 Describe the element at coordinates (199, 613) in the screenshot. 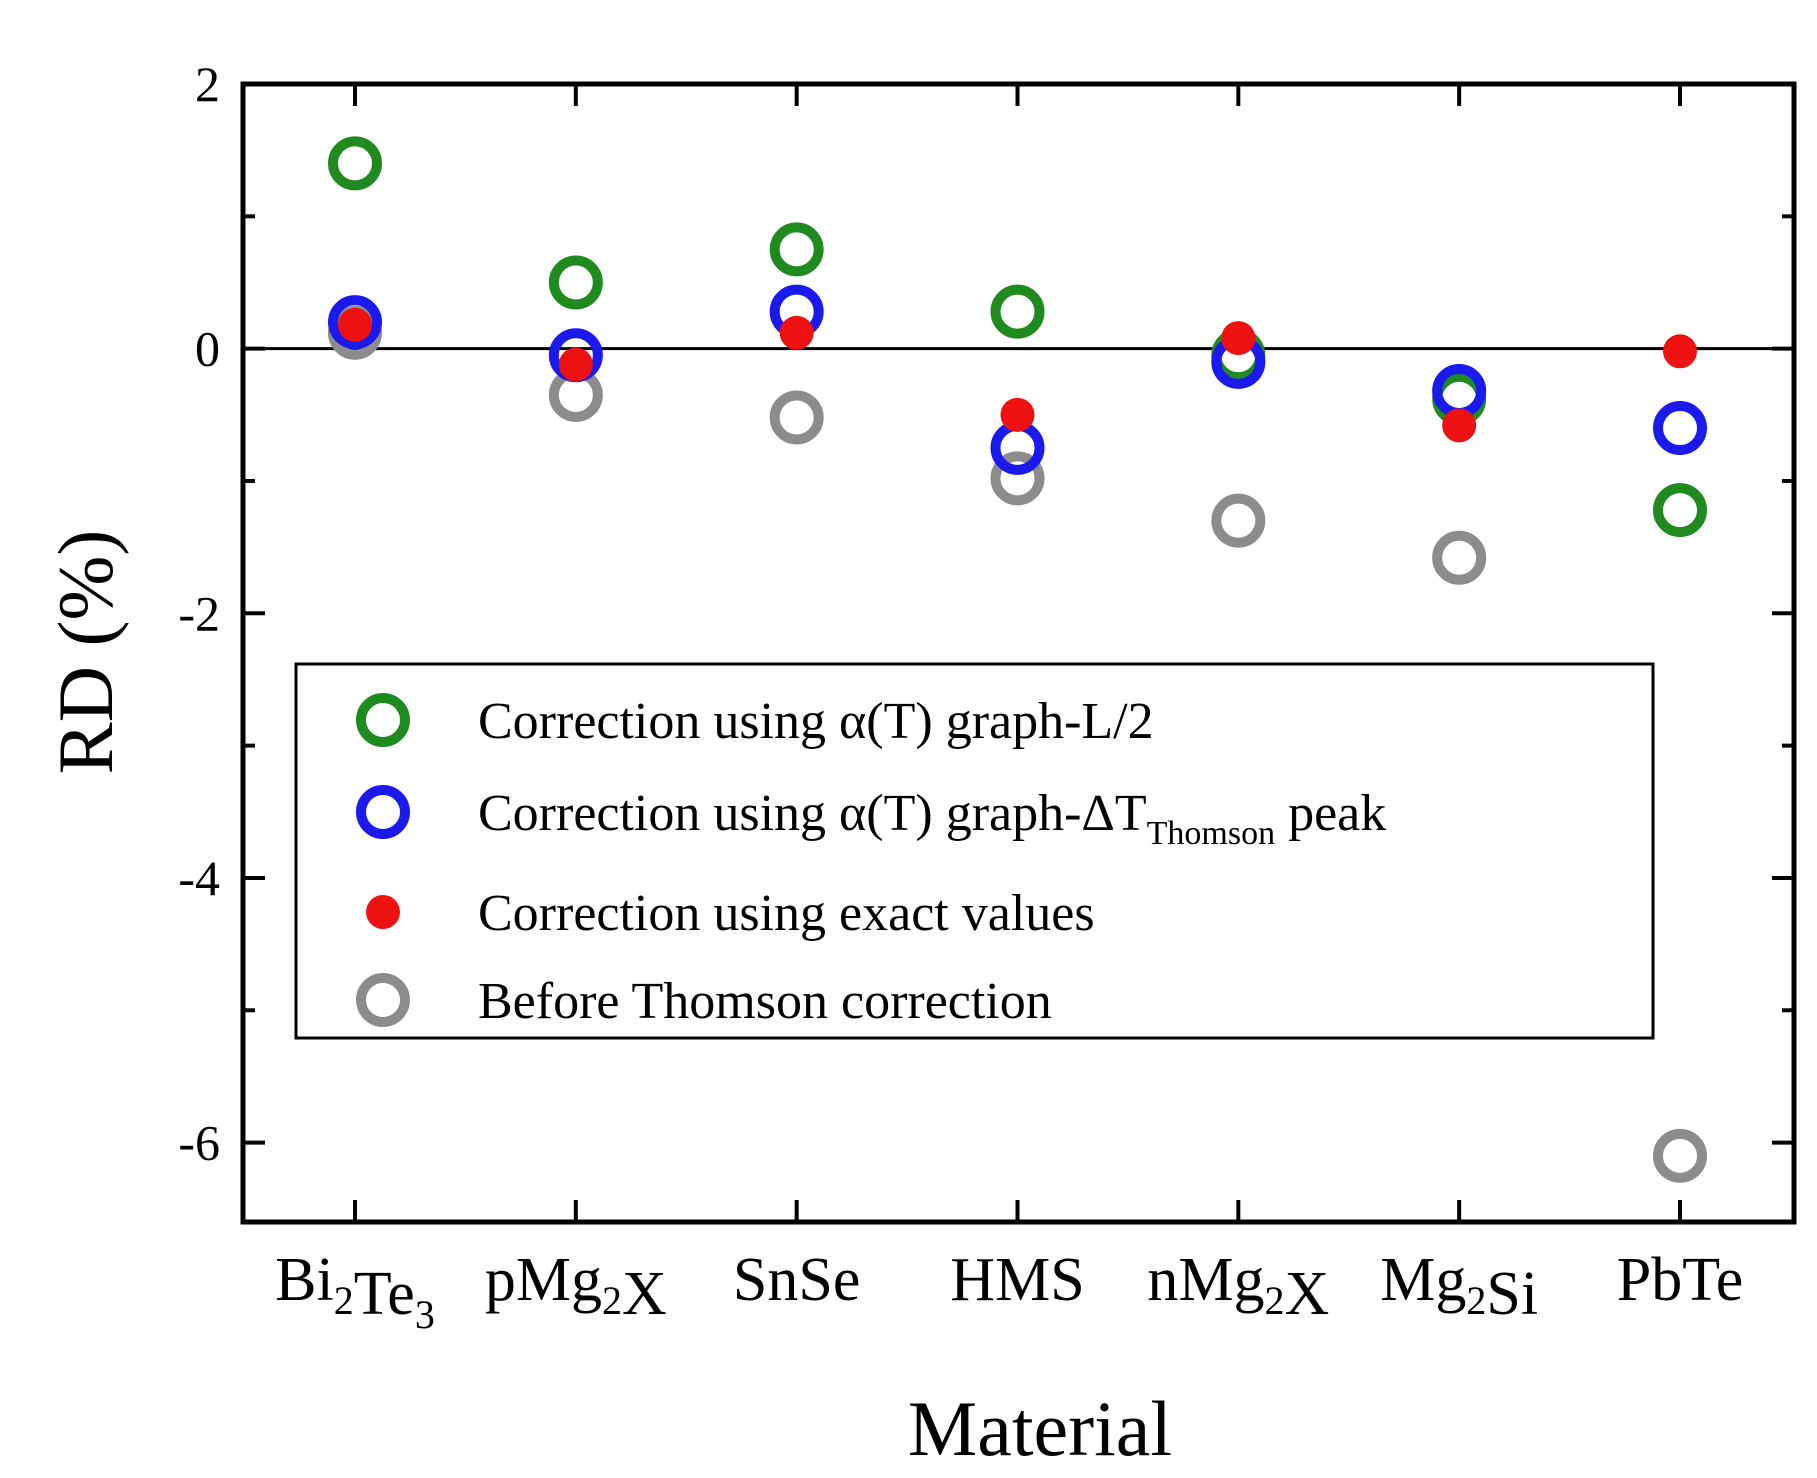

I see `y-tick-label: -2` at that location.